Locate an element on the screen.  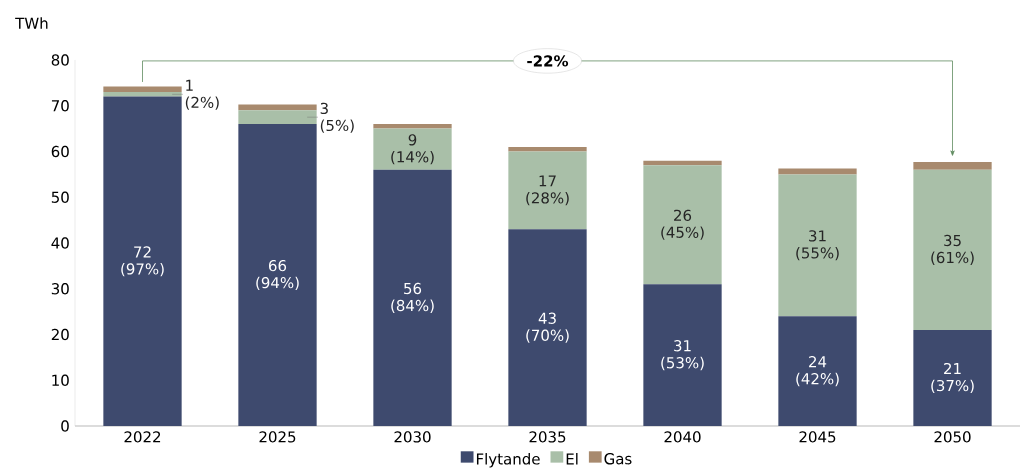
data-label: 21 (37%) is located at coordinates (952, 378).